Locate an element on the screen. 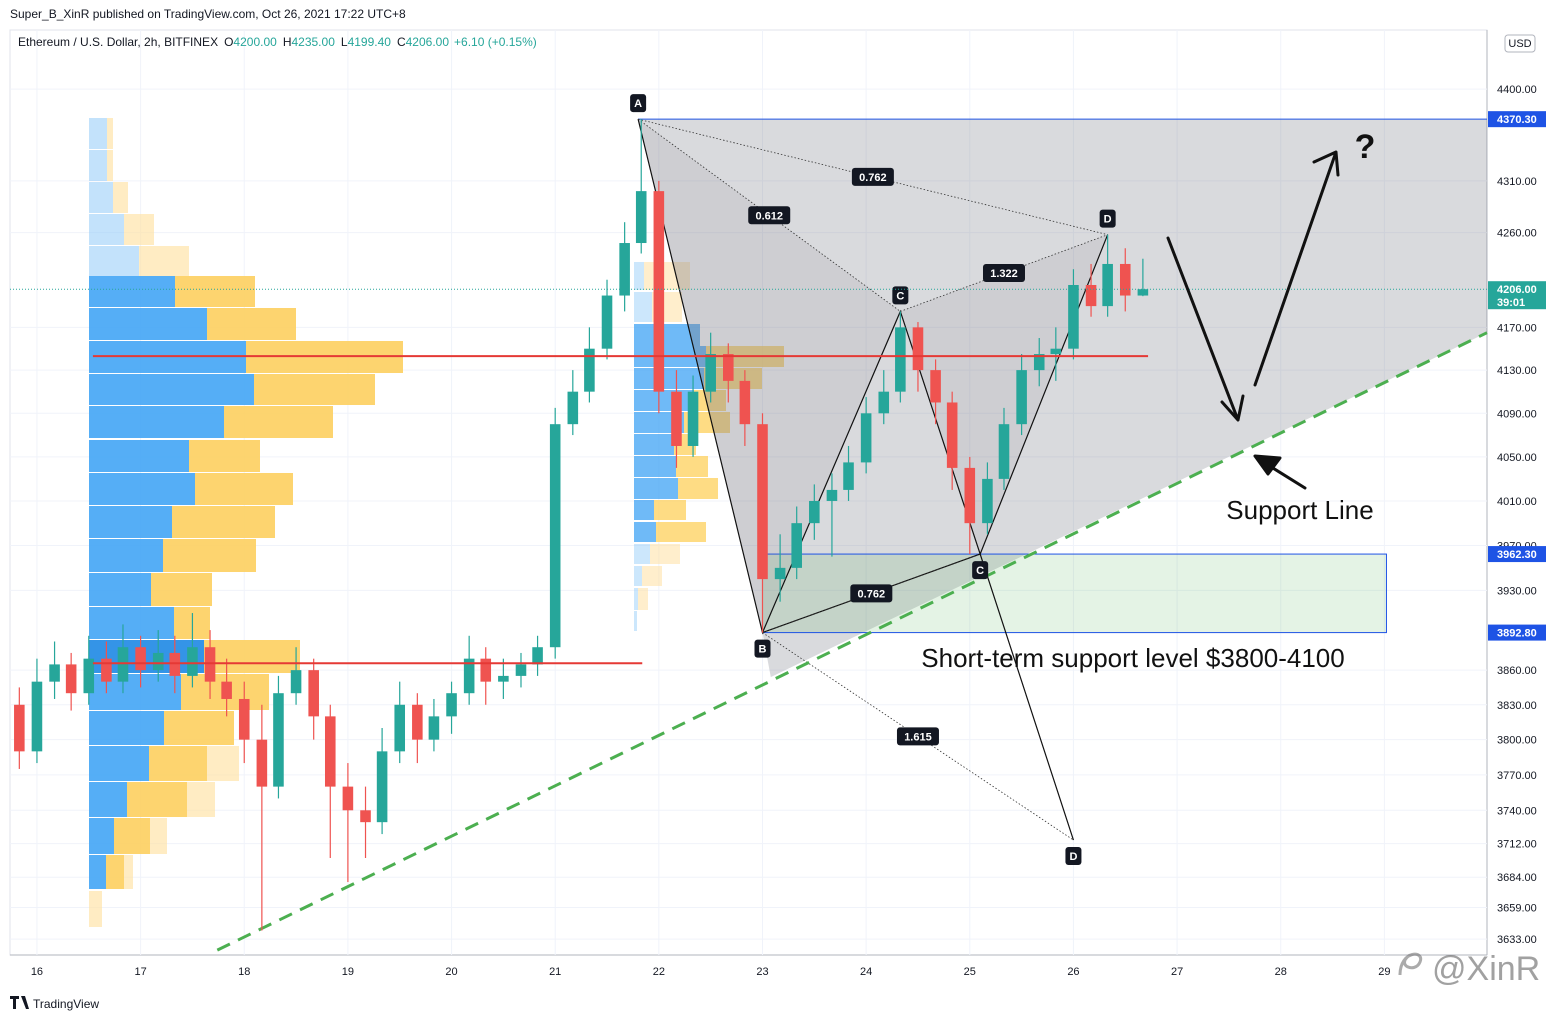 The image size is (1562, 1026). point-label: D is located at coordinates (1108, 220).